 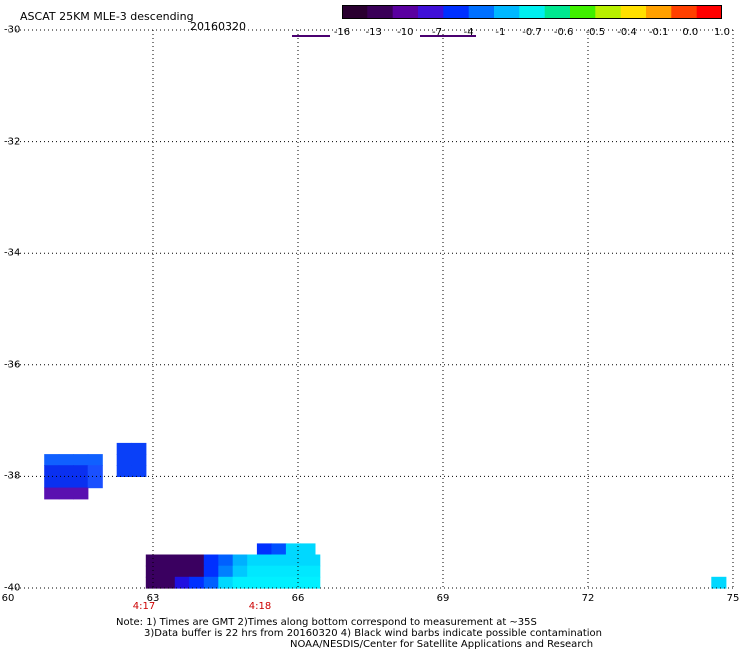 I want to click on colorbar, so click(x=532, y=12).